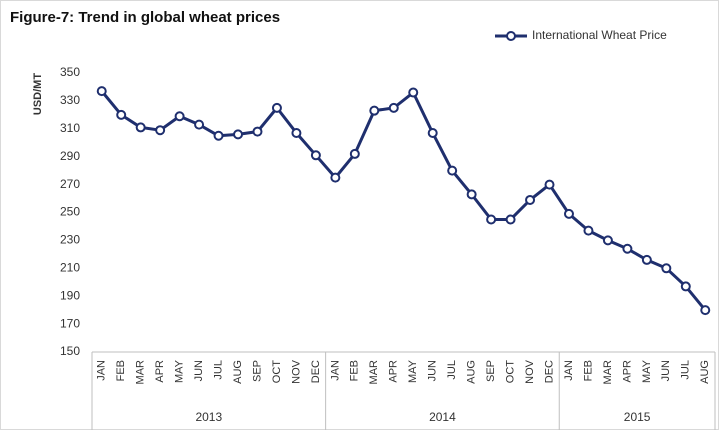 Image resolution: width=719 pixels, height=430 pixels. Describe the element at coordinates (70, 212) in the screenshot. I see `y-tick-label: 250` at that location.